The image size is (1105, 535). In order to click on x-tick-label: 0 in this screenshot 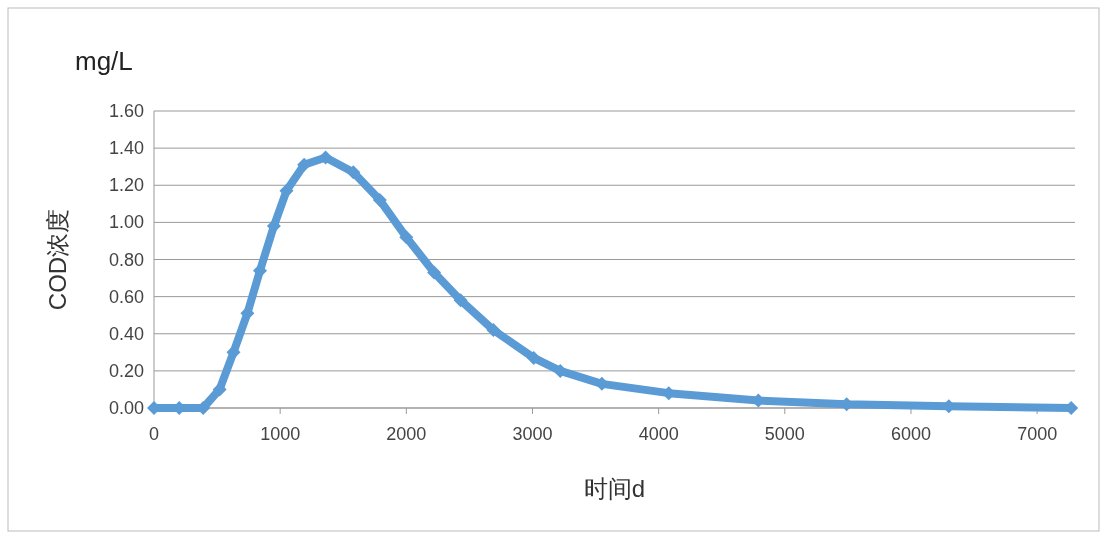, I will do `click(154, 434)`.